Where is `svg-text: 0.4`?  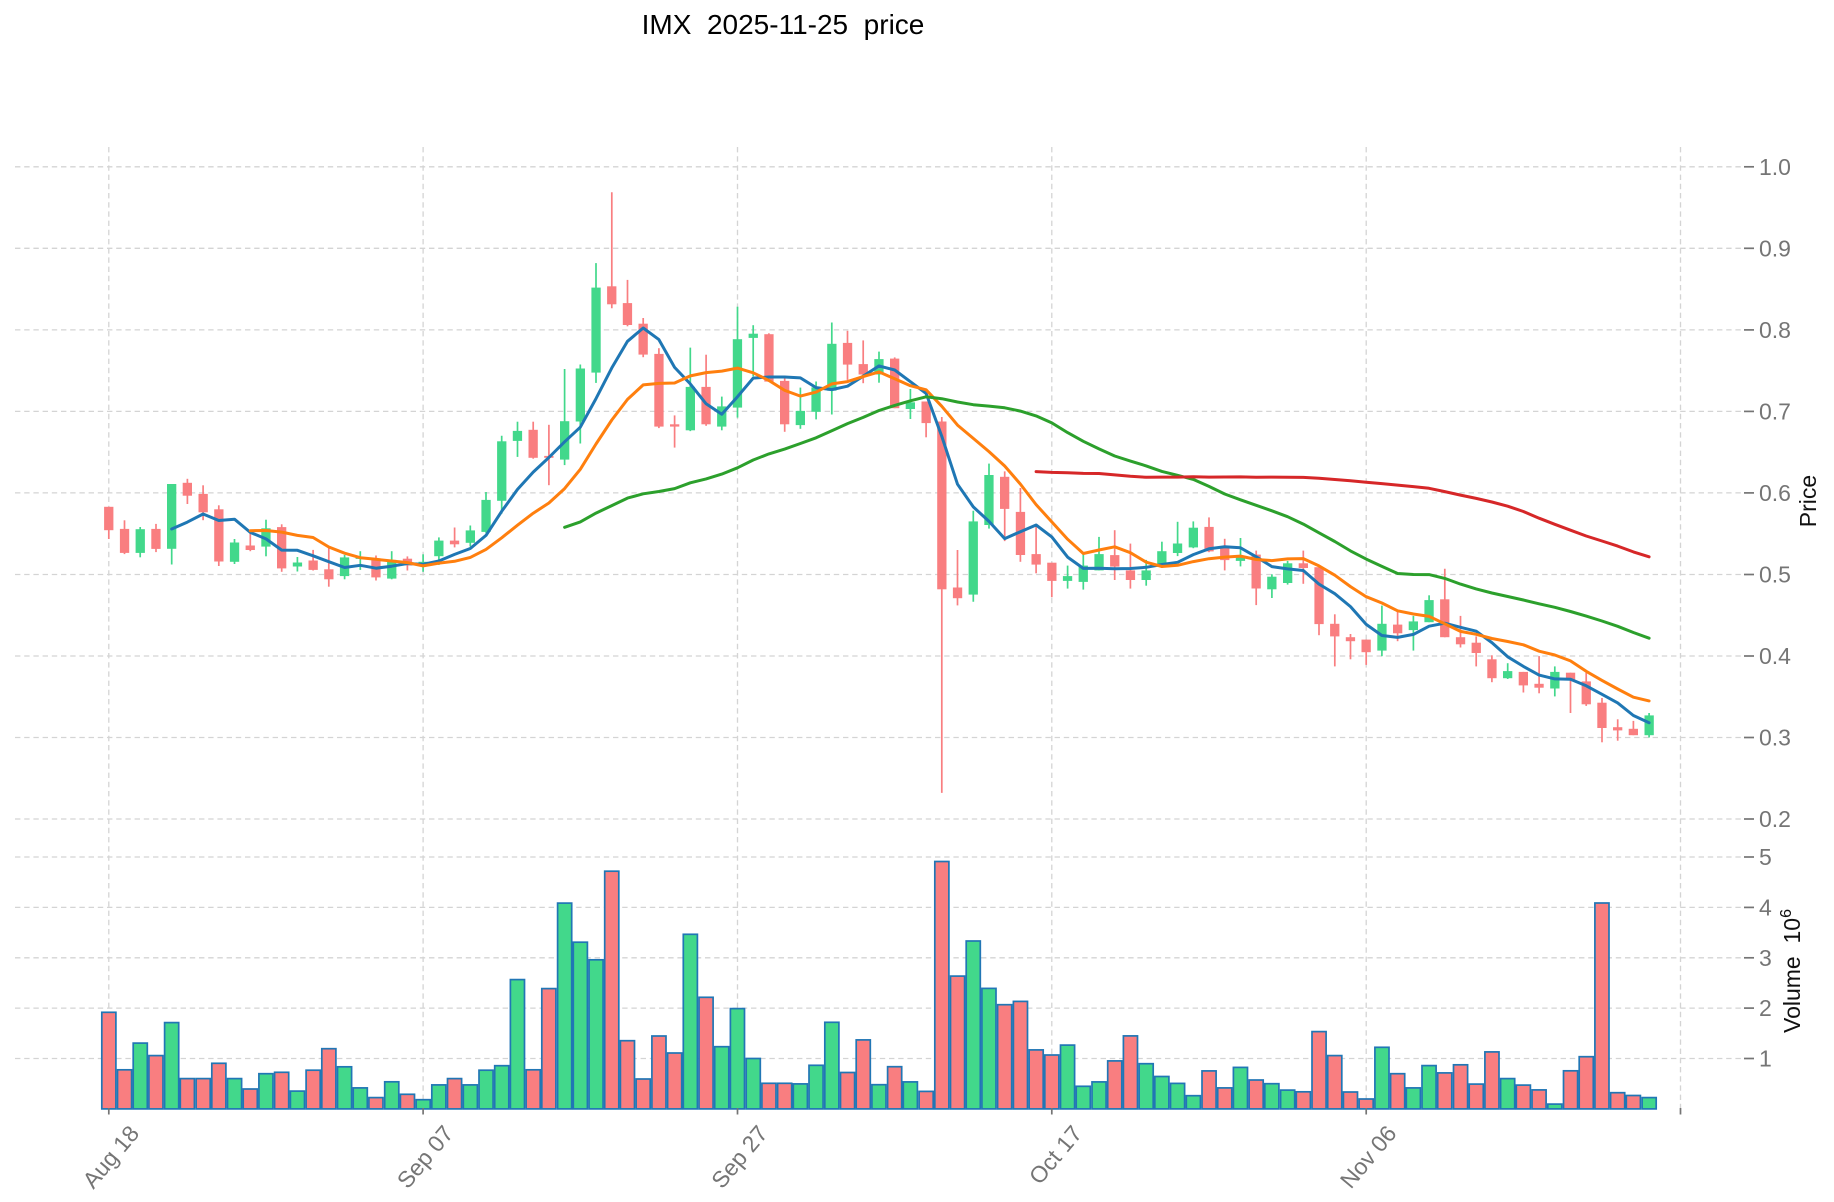
svg-text: 0.4 is located at coordinates (1775, 656).